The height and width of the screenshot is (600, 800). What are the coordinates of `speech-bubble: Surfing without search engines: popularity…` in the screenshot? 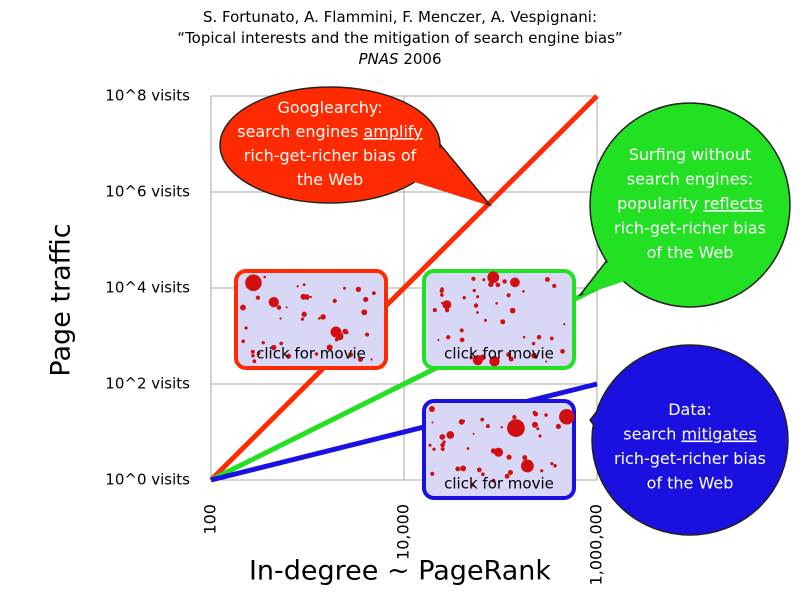 It's located at (684, 205).